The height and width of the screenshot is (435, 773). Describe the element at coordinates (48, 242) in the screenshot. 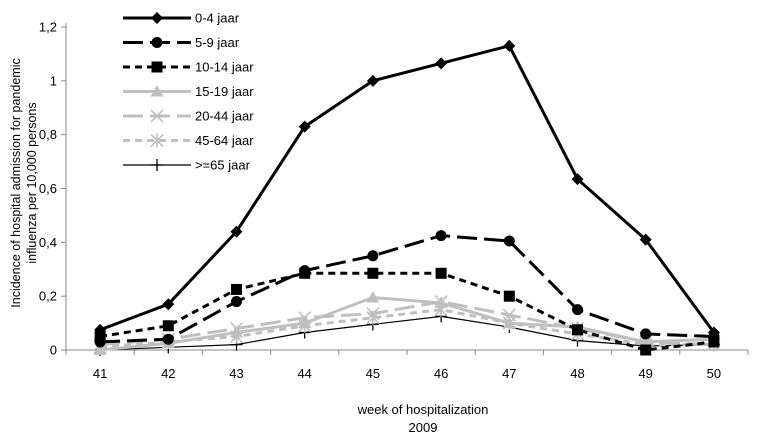

I see `y-tick-label: 0,4` at that location.